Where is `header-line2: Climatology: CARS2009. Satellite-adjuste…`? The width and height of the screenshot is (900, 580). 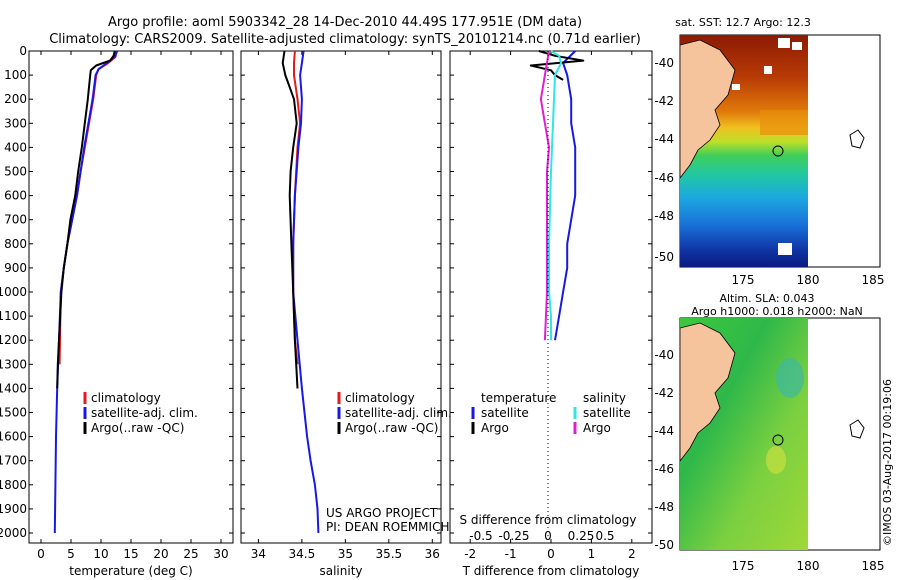
header-line2: Climatology: CARS2009. Satellite-adjuste… is located at coordinates (345, 39).